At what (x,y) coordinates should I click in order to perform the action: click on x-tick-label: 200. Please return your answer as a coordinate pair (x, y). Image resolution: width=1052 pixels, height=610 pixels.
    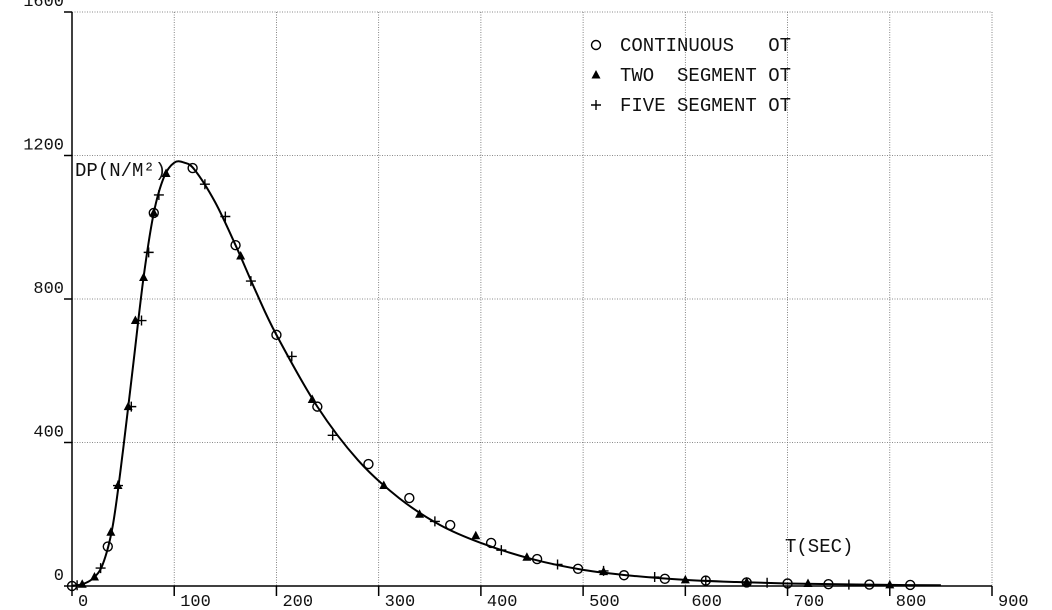
    Looking at the image, I should click on (297, 601).